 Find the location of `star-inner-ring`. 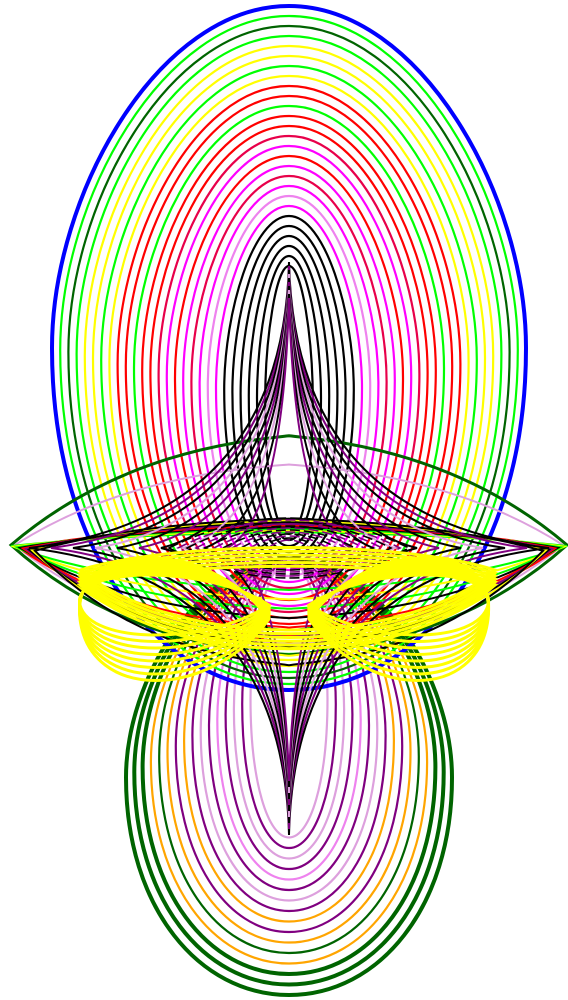

star-inner-ring is located at coordinates (289, 548).